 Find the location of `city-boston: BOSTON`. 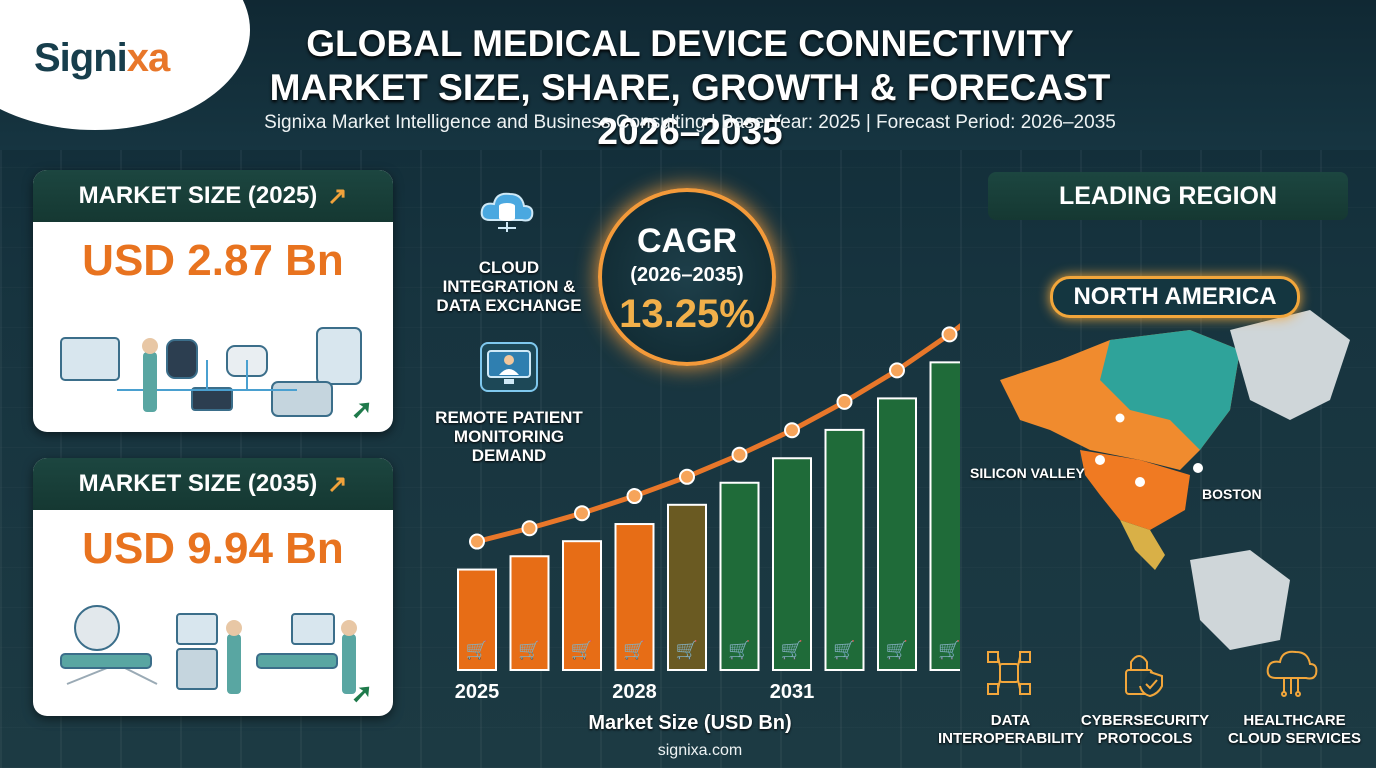

city-boston: BOSTON is located at coordinates (1232, 494).